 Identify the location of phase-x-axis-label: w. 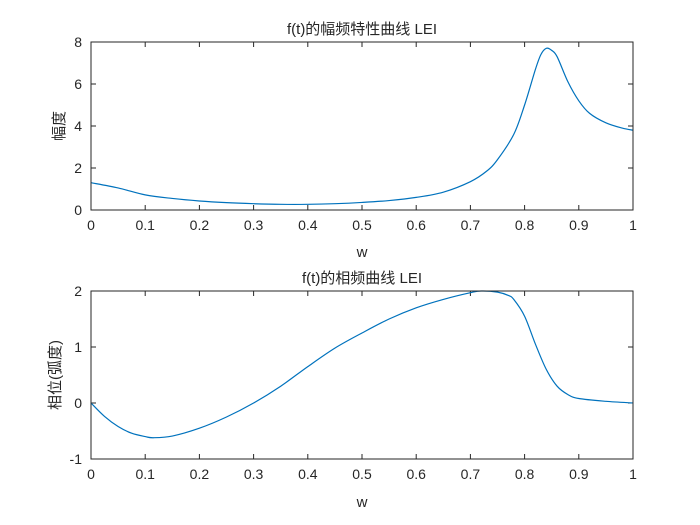
(362, 502).